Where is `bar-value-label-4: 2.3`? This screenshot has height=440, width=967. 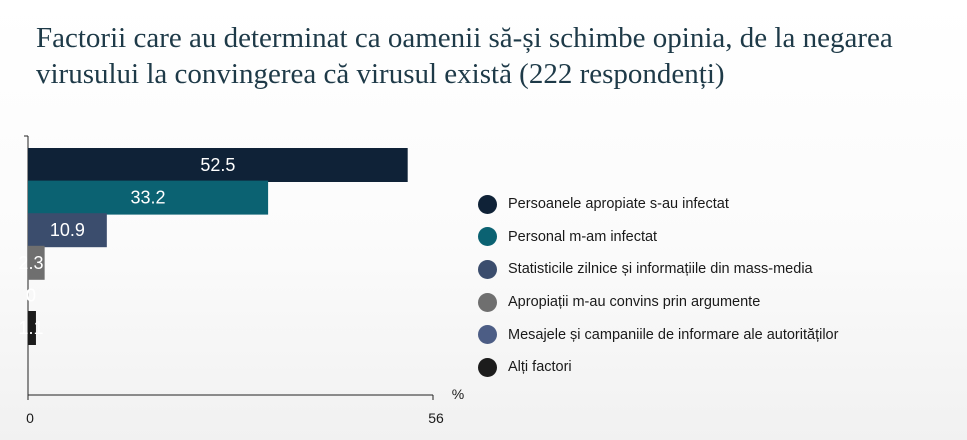
bar-value-label-4: 2.3 is located at coordinates (30, 263).